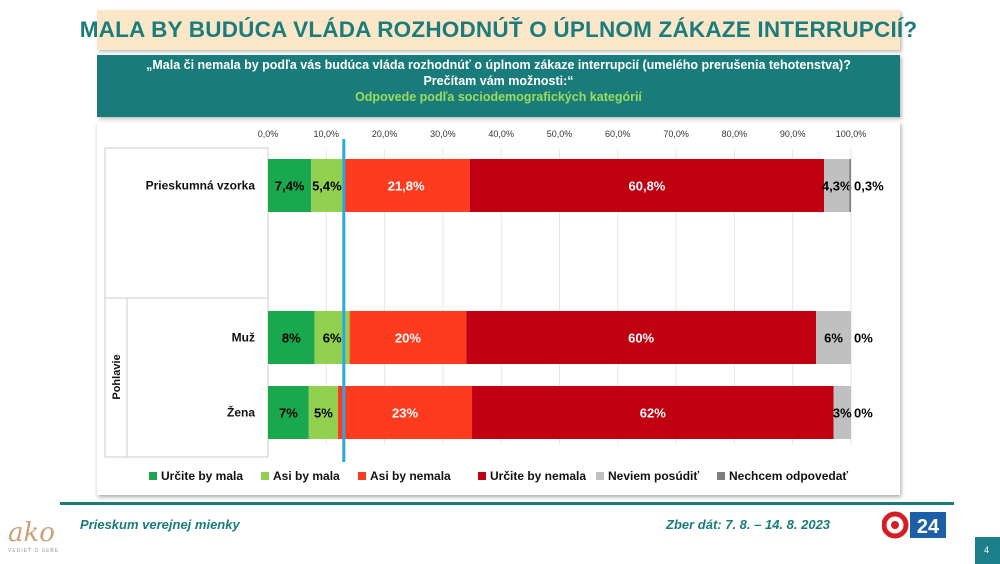 The height and width of the screenshot is (564, 1000). Describe the element at coordinates (385, 134) in the screenshot. I see `x-tick-label: 20,0%` at that location.